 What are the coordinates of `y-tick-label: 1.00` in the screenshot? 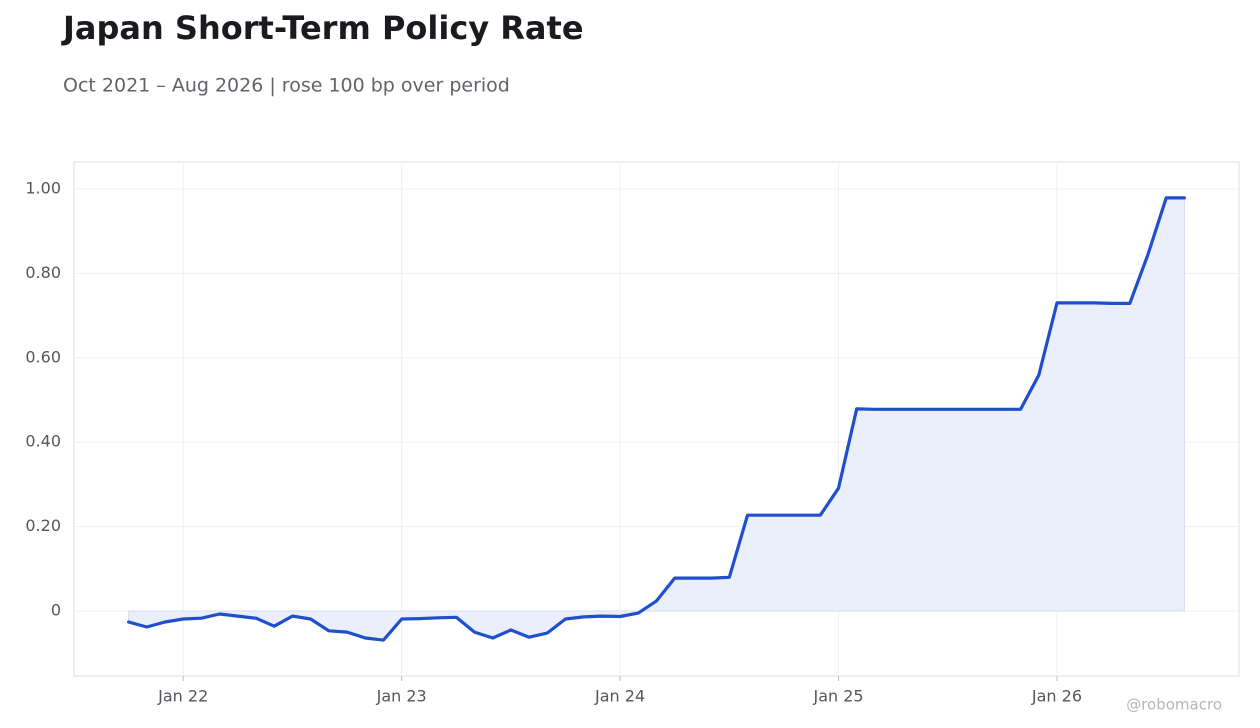 It's located at (43, 188).